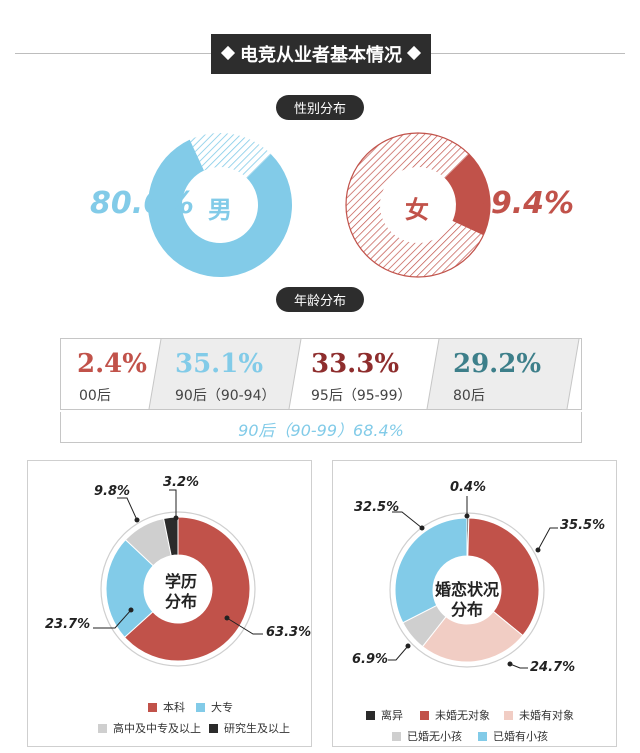  What do you see at coordinates (384, 715) in the screenshot?
I see `legend-marital-divorced: 离异` at bounding box center [384, 715].